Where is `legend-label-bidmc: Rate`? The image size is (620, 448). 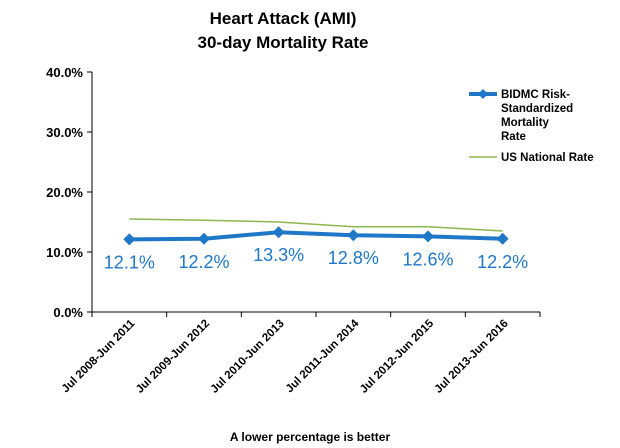
legend-label-bidmc: Rate is located at coordinates (513, 137).